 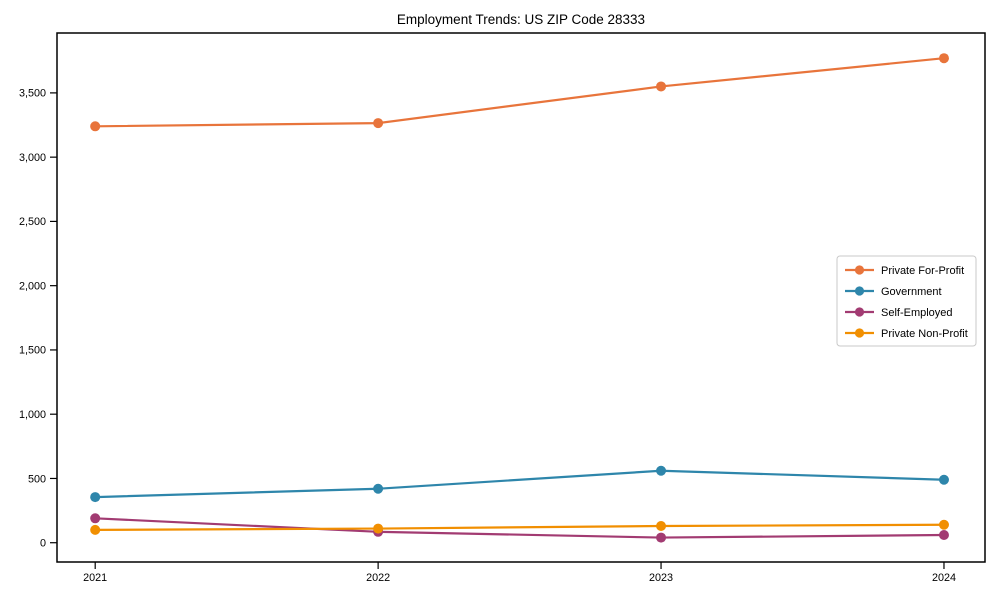 I want to click on legend-label: Private Non-Profit, so click(x=924, y=334).